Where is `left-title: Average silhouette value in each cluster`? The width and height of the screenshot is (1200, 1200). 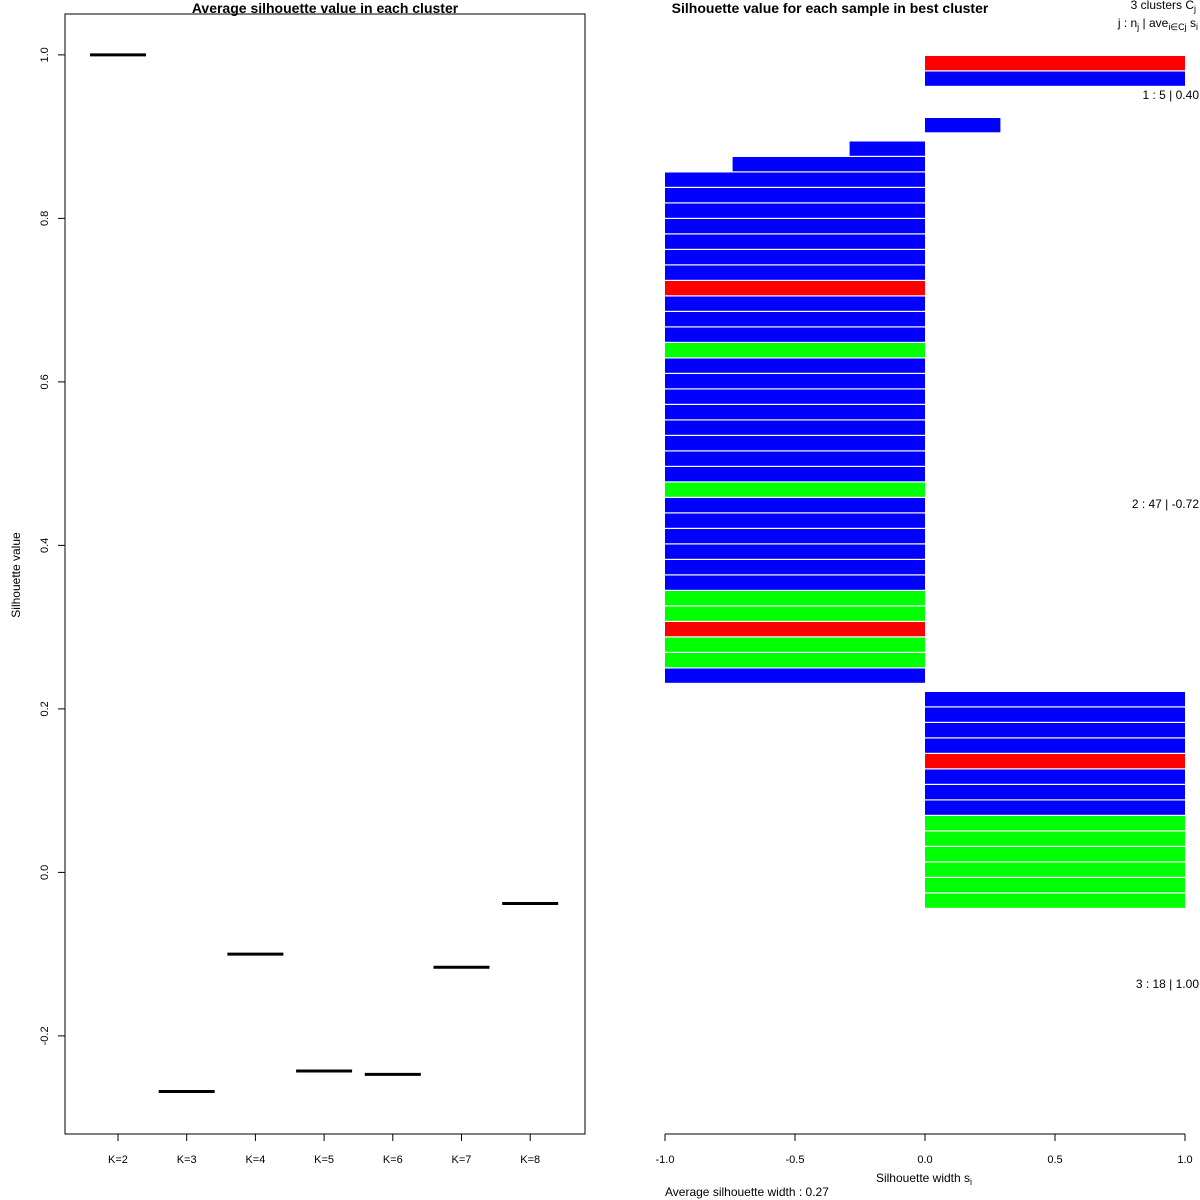
left-title: Average silhouette value in each cluster is located at coordinates (325, 8).